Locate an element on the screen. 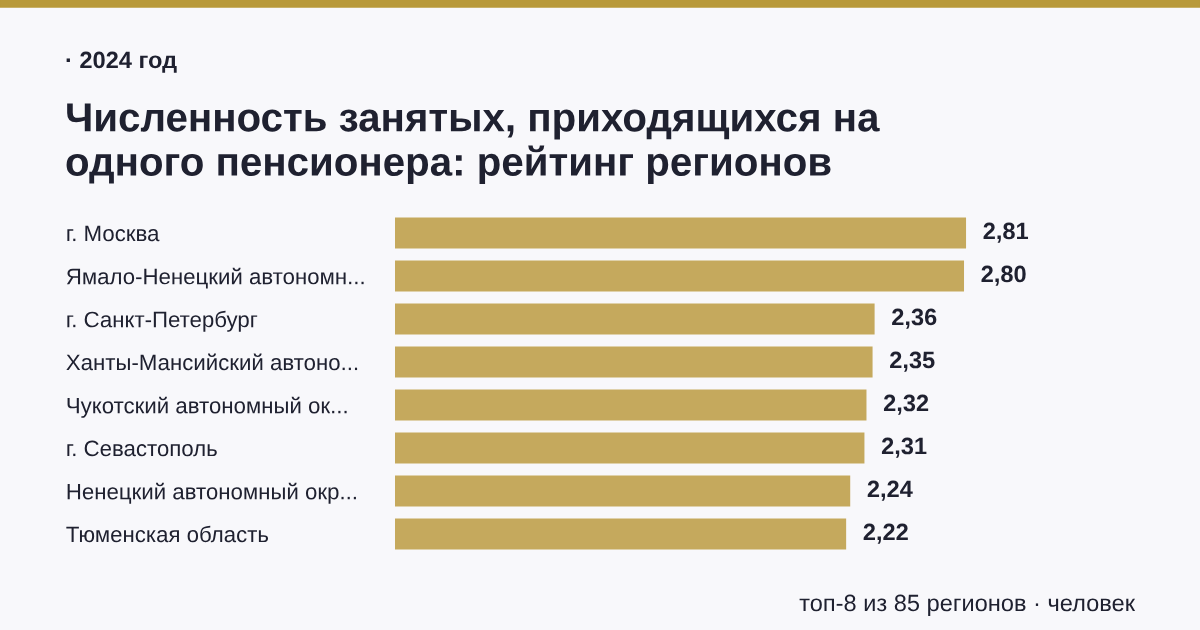 The height and width of the screenshot is (630, 1200). y-tick-label: г. Санкт-Петербург is located at coordinates (162, 321).